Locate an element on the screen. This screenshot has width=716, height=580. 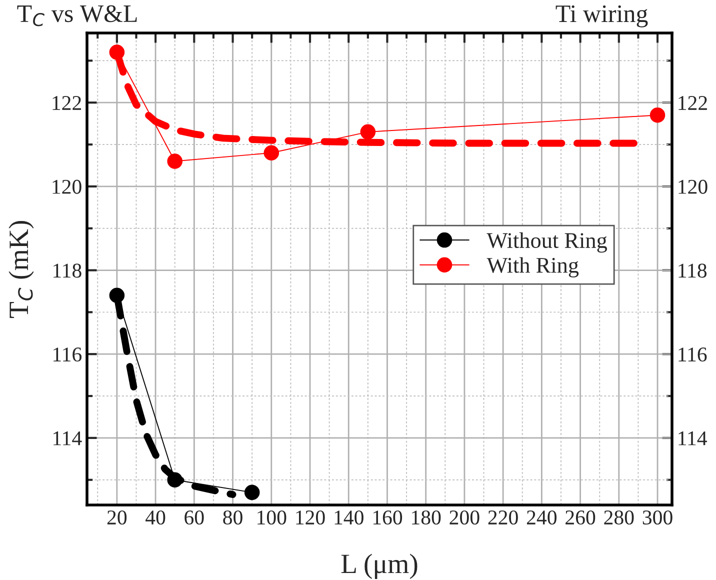
x-tick-label: 60 is located at coordinates (194, 517).